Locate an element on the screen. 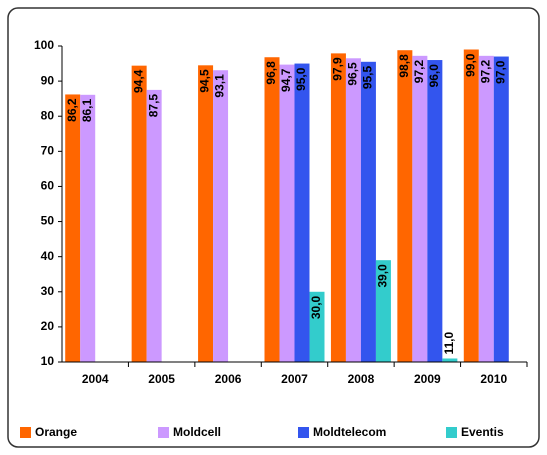  y-tick-label: 30 is located at coordinates (48, 291).